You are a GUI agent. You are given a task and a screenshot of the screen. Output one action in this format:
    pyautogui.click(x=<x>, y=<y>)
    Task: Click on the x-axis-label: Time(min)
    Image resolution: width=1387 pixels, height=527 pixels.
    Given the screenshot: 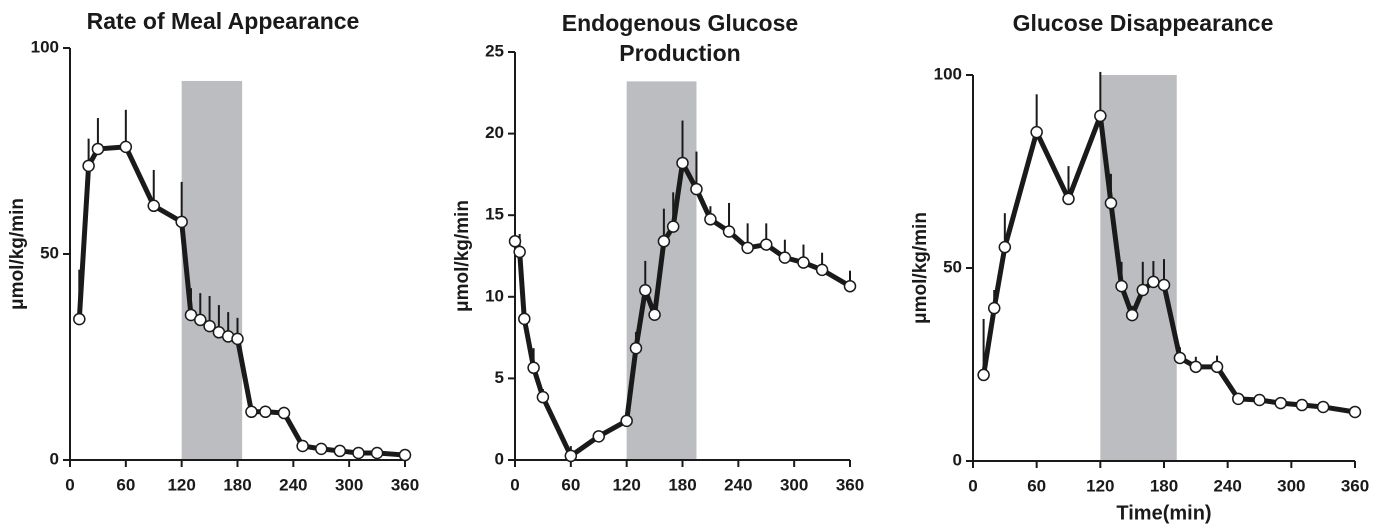 What is the action you would take?
    pyautogui.click(x=1163, y=513)
    